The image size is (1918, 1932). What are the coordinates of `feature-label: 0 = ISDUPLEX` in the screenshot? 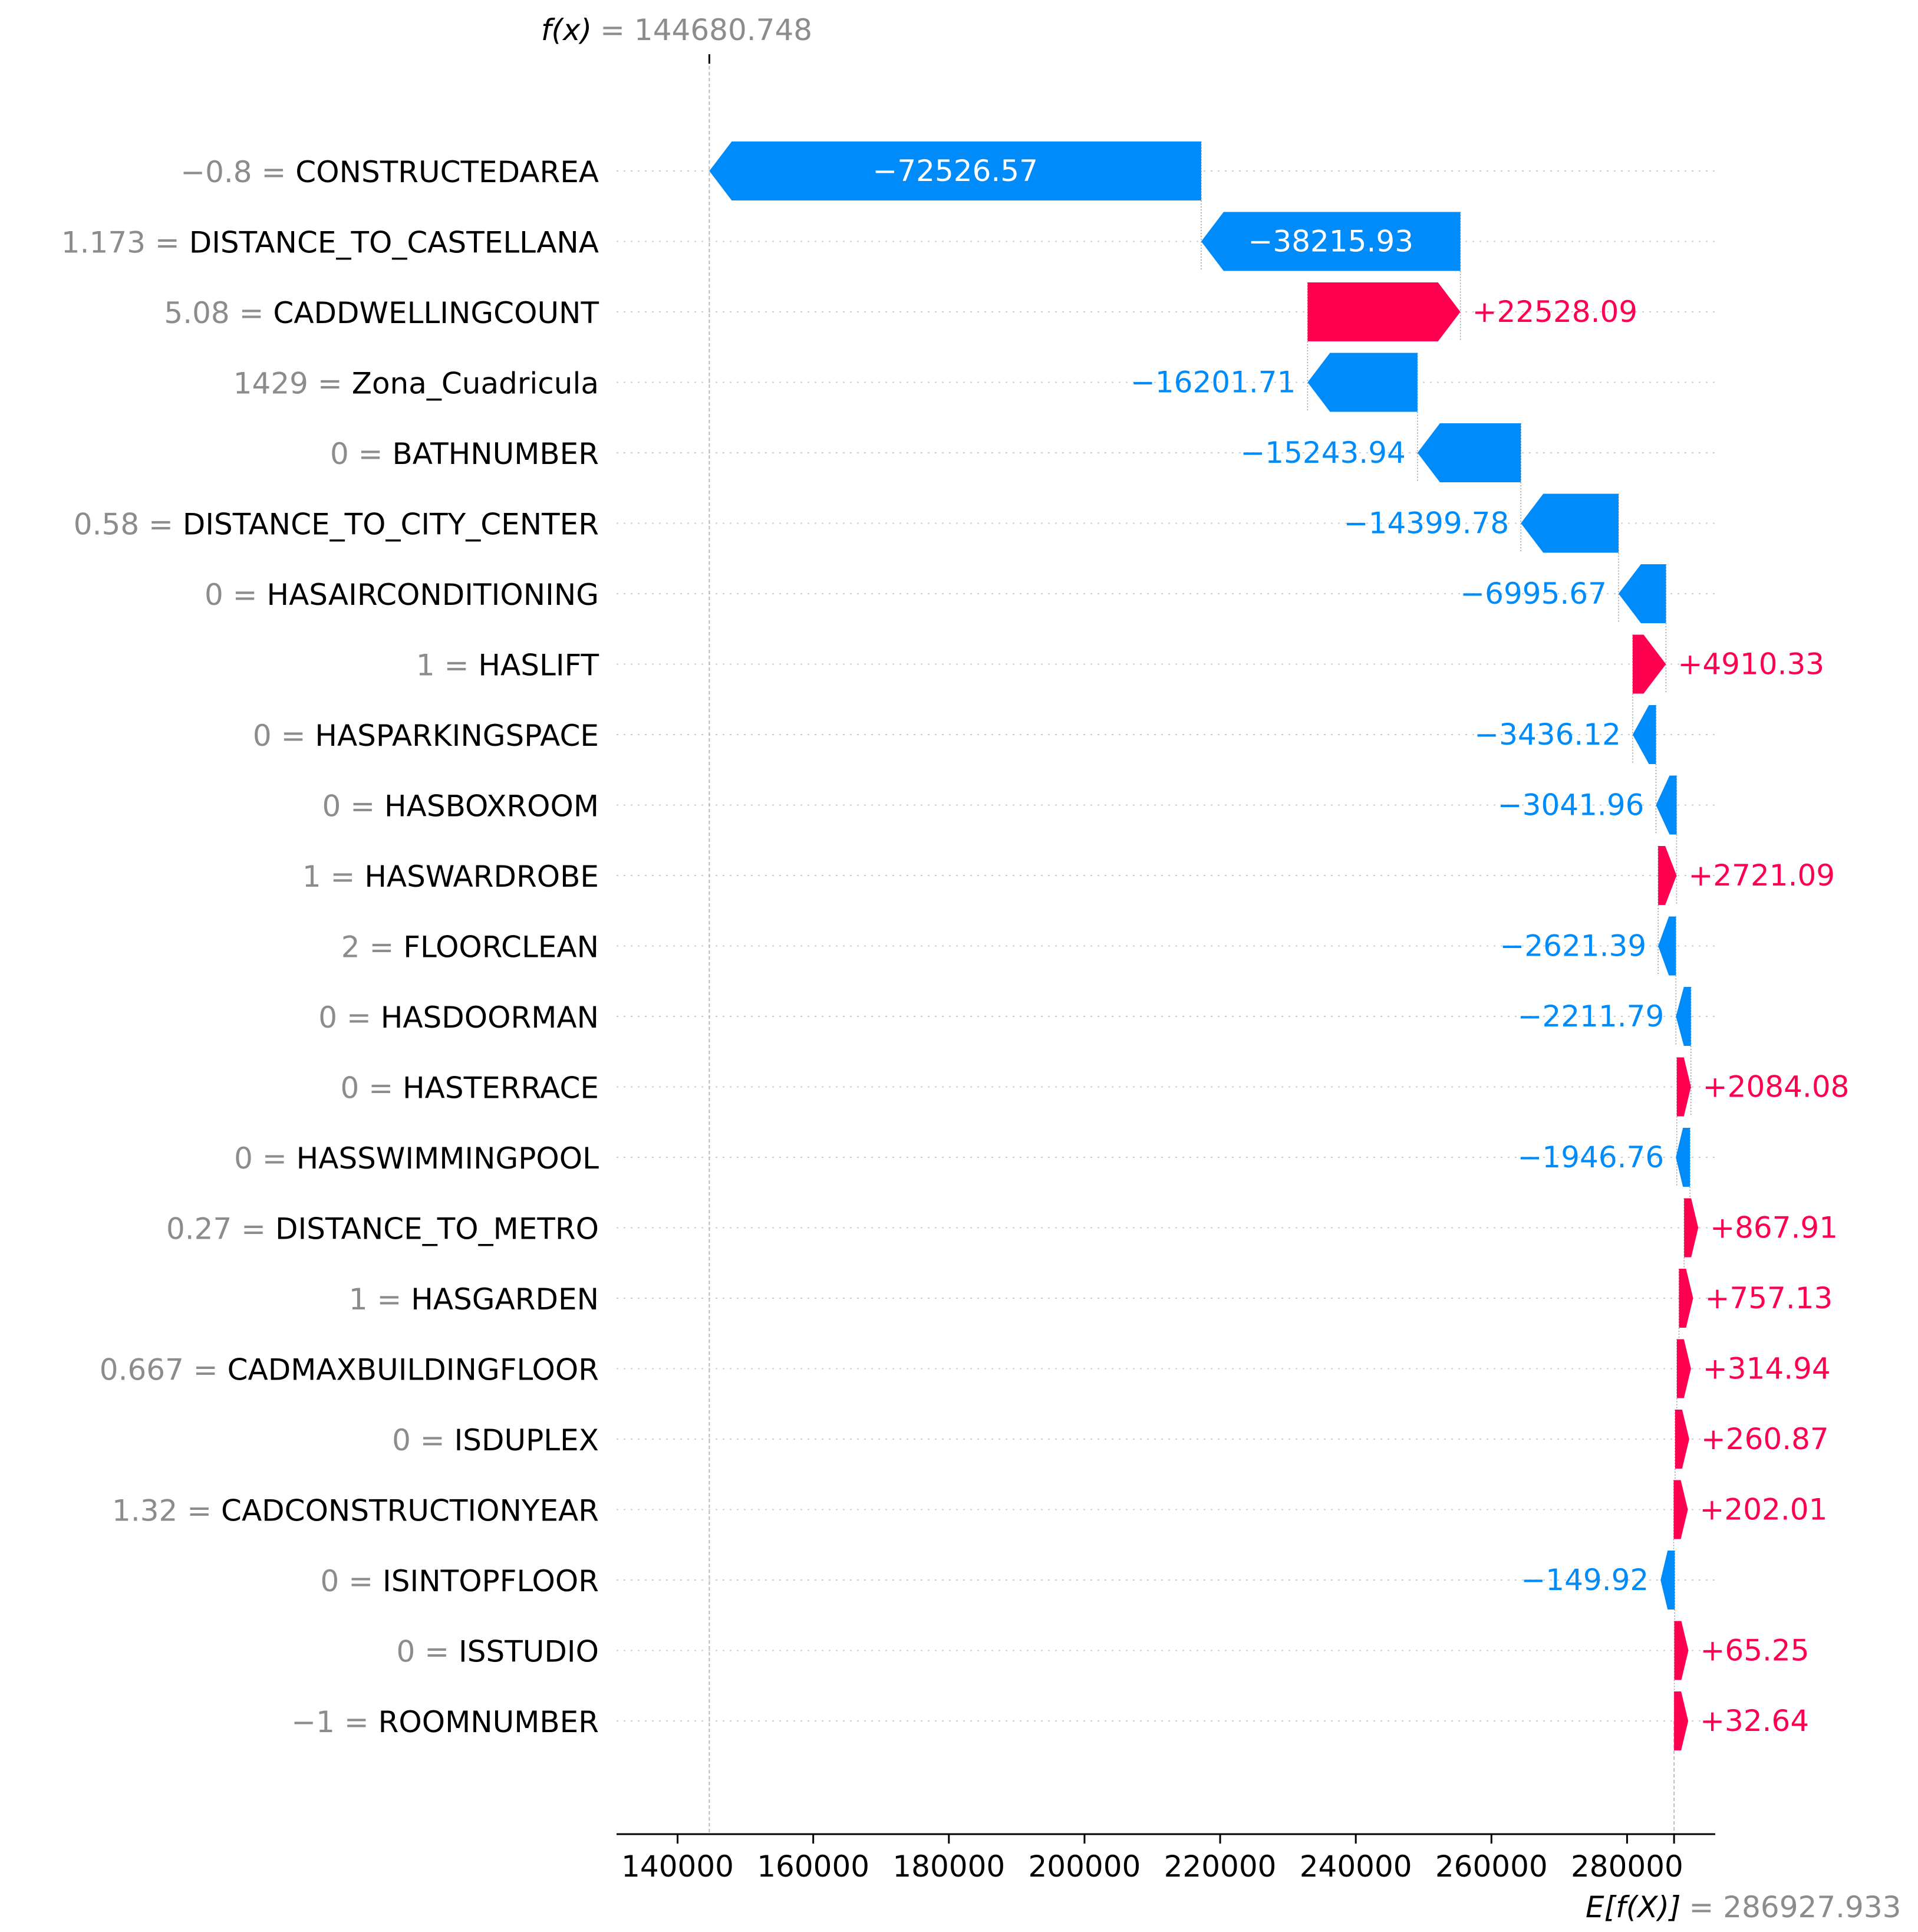 It's located at (495, 1440).